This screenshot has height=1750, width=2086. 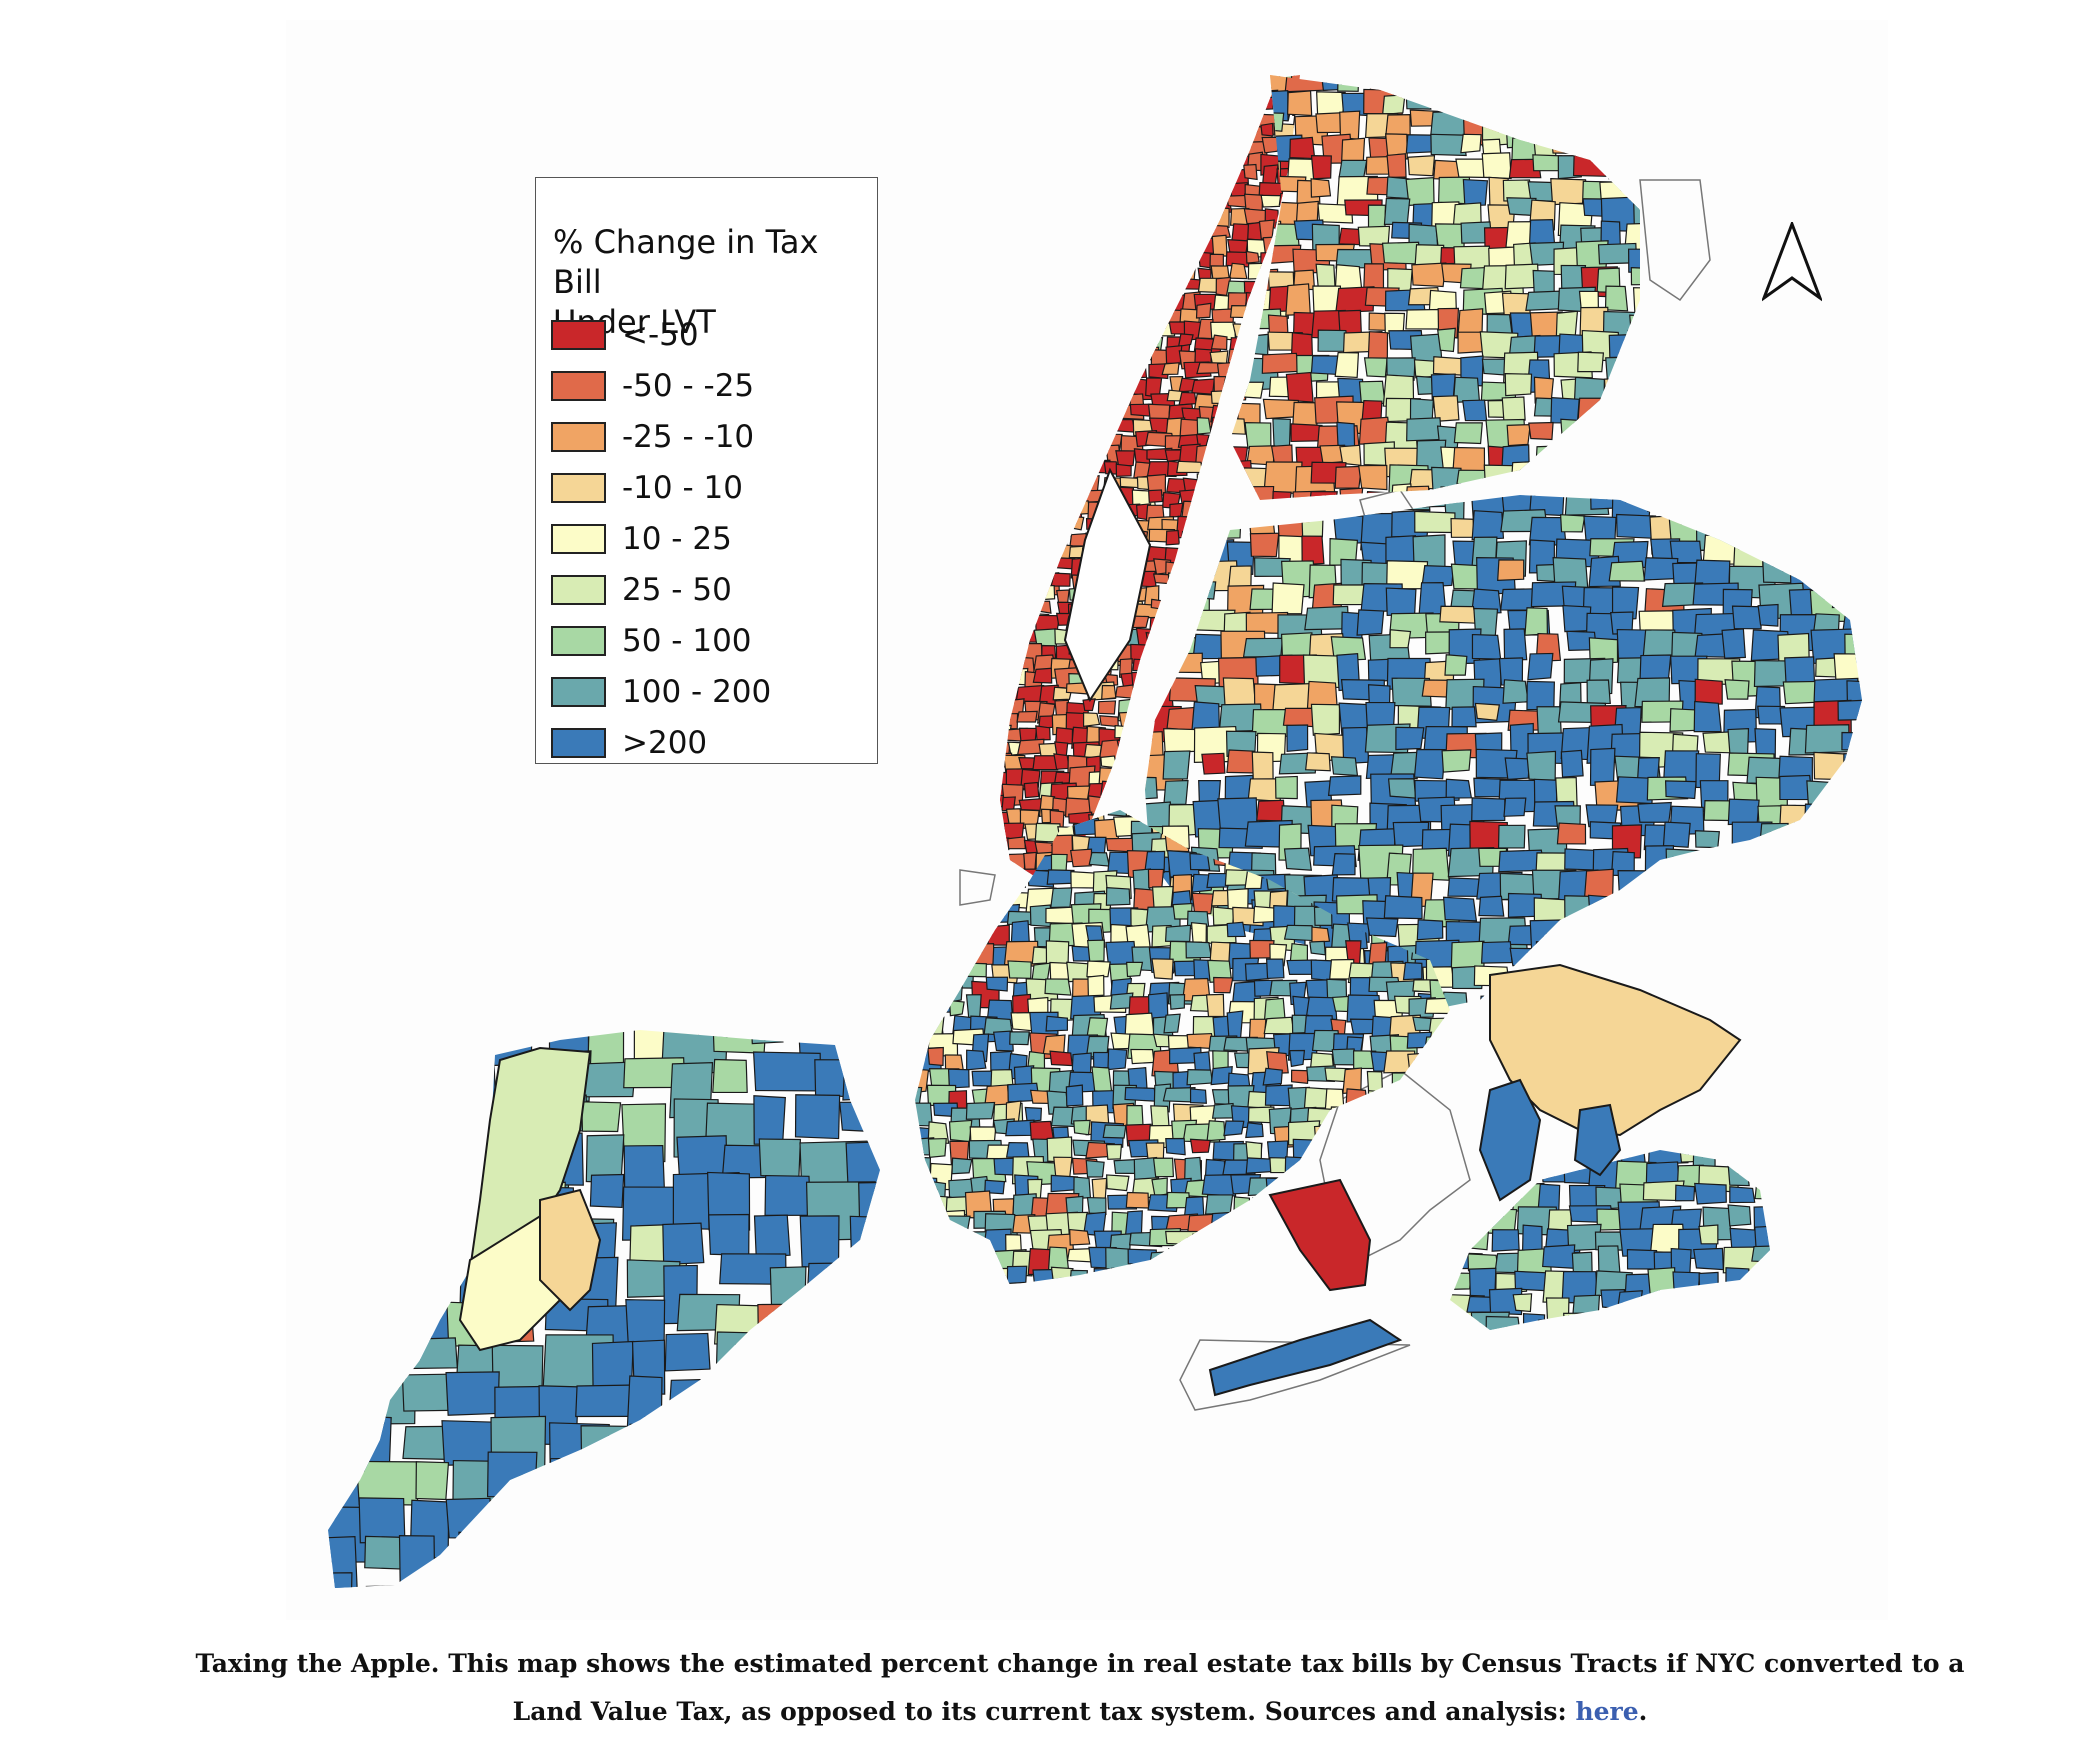 I want to click on sources-link: here, so click(x=1607, y=1711).